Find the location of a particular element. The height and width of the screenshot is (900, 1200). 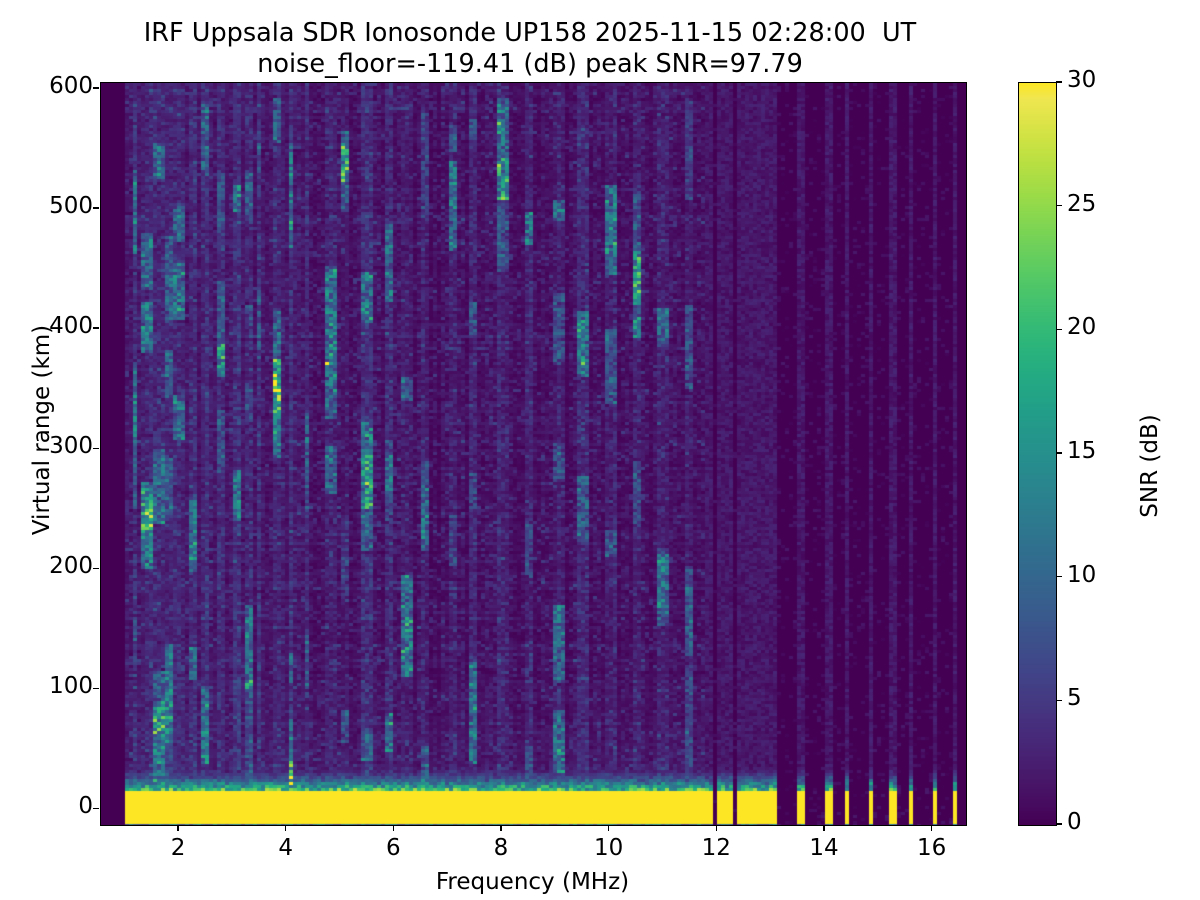

x-tick-label: 2 is located at coordinates (178, 848).